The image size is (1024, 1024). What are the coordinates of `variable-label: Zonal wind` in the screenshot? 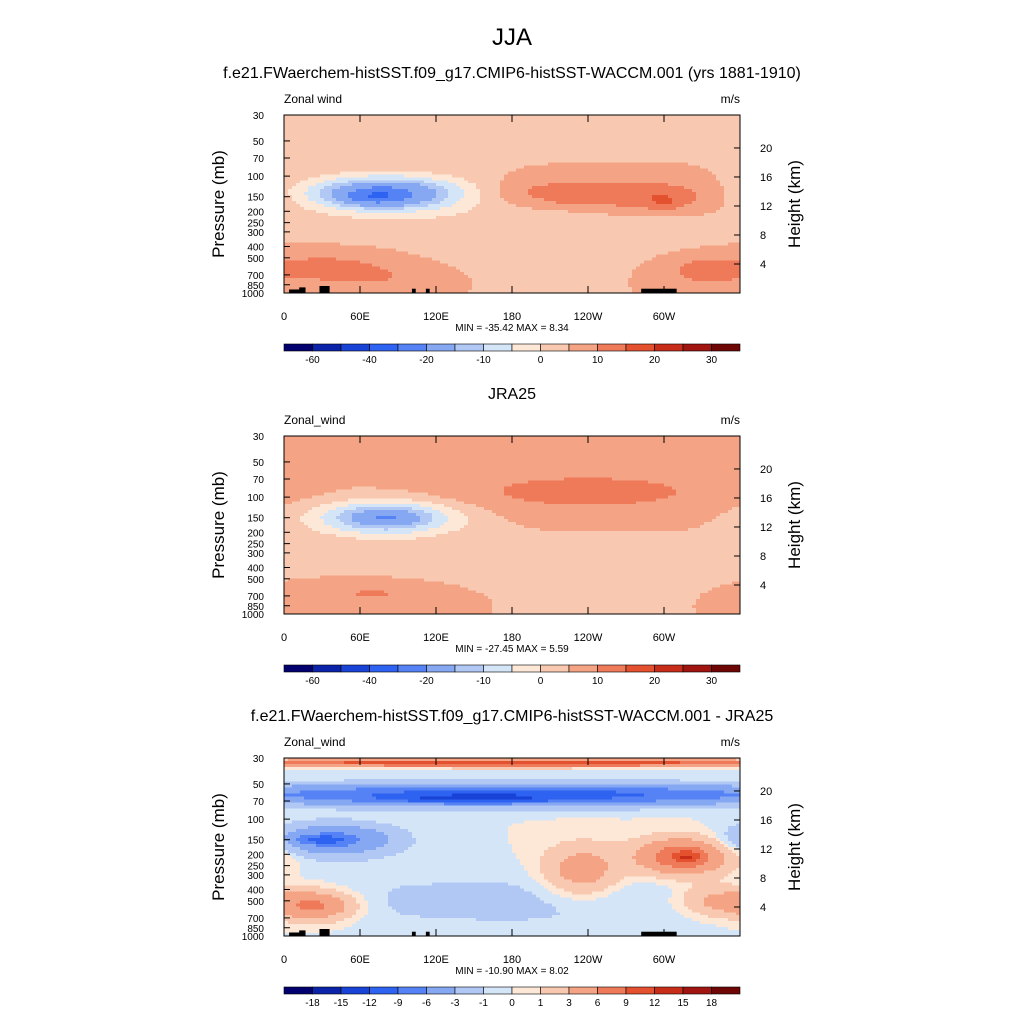 It's located at (313, 99).